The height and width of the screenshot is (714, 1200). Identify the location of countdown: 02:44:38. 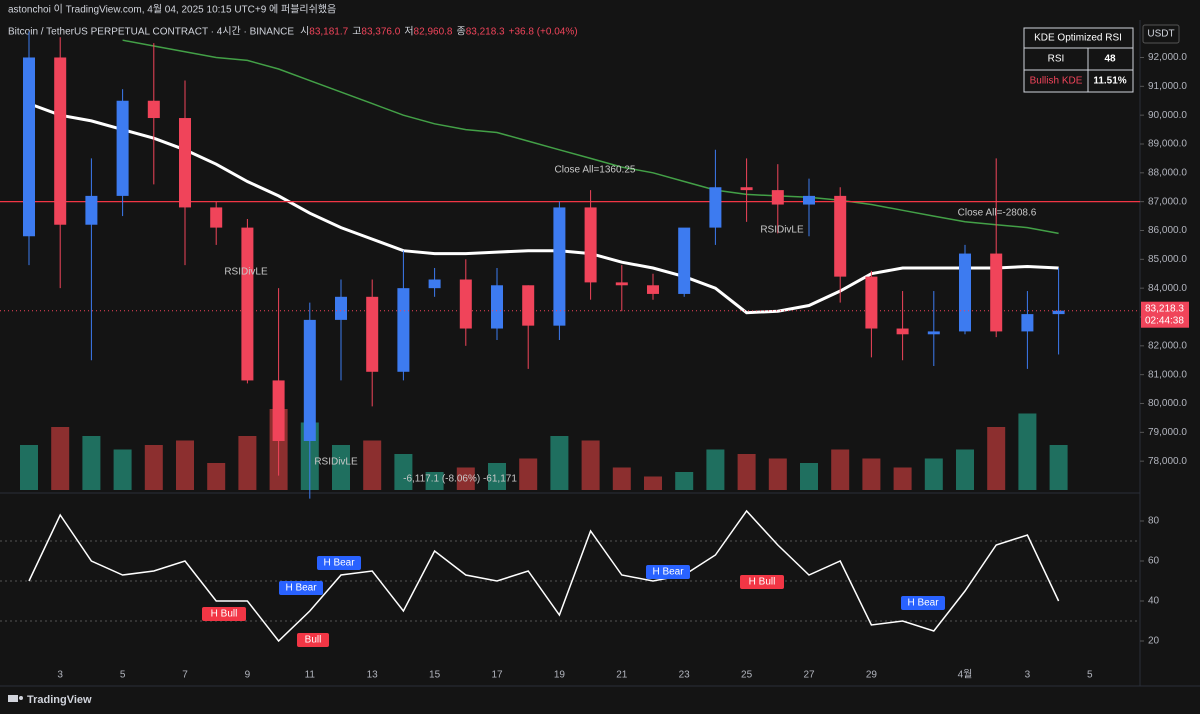
(1164, 320).